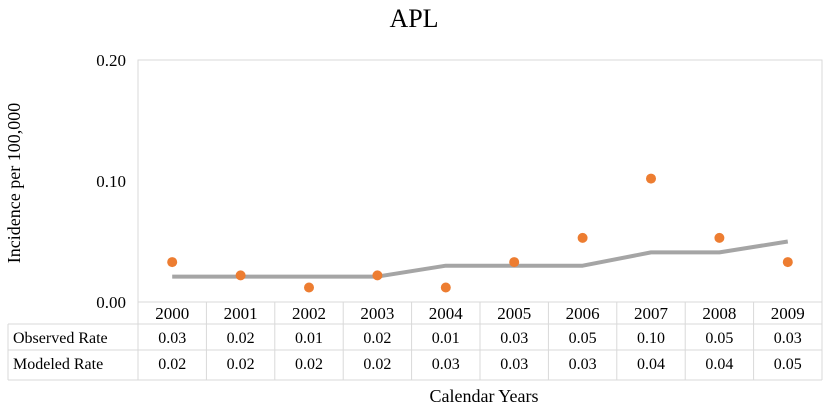 The width and height of the screenshot is (829, 409). I want to click on y-tick-label: 0.20, so click(111, 60).